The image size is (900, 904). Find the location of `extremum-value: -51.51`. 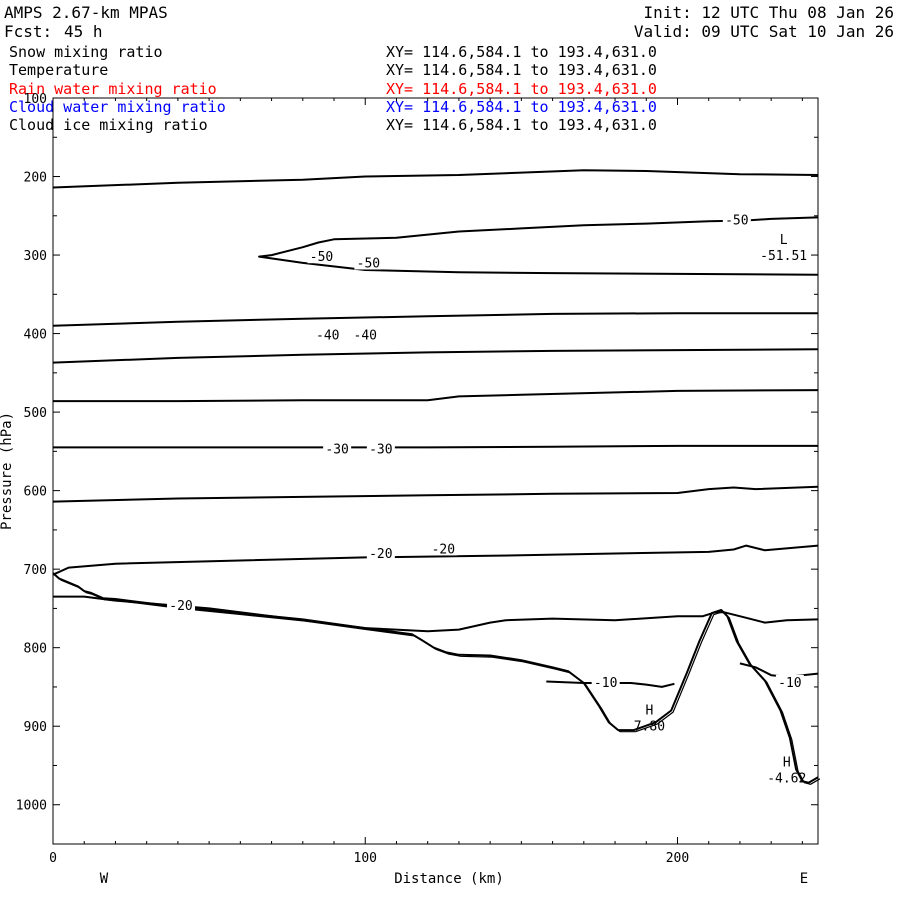

extremum-value: -51.51 is located at coordinates (783, 256).